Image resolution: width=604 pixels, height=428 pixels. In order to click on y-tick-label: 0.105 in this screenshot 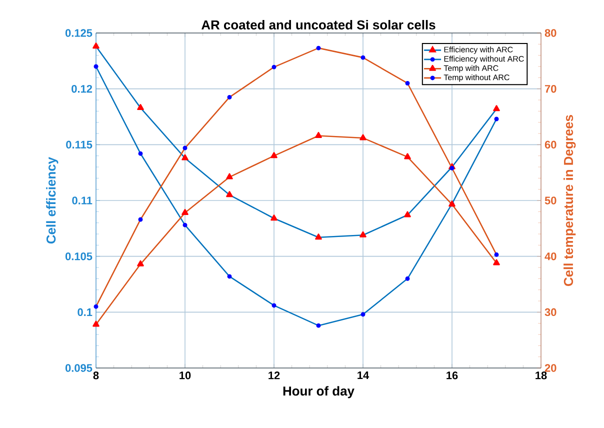, I will do `click(78, 256)`.